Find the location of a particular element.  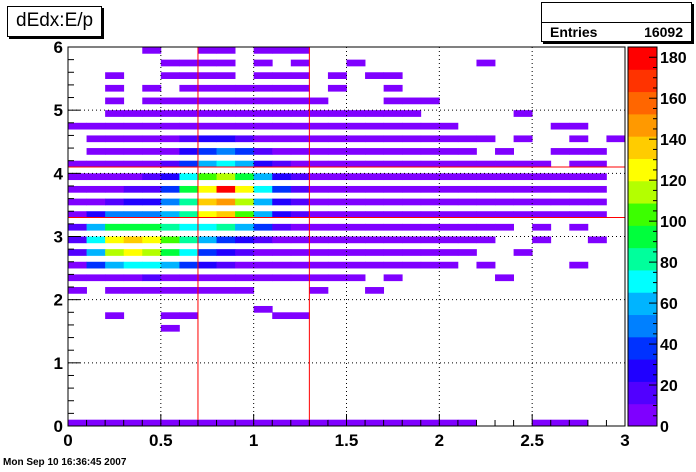

palette-frame is located at coordinates (642, 236).